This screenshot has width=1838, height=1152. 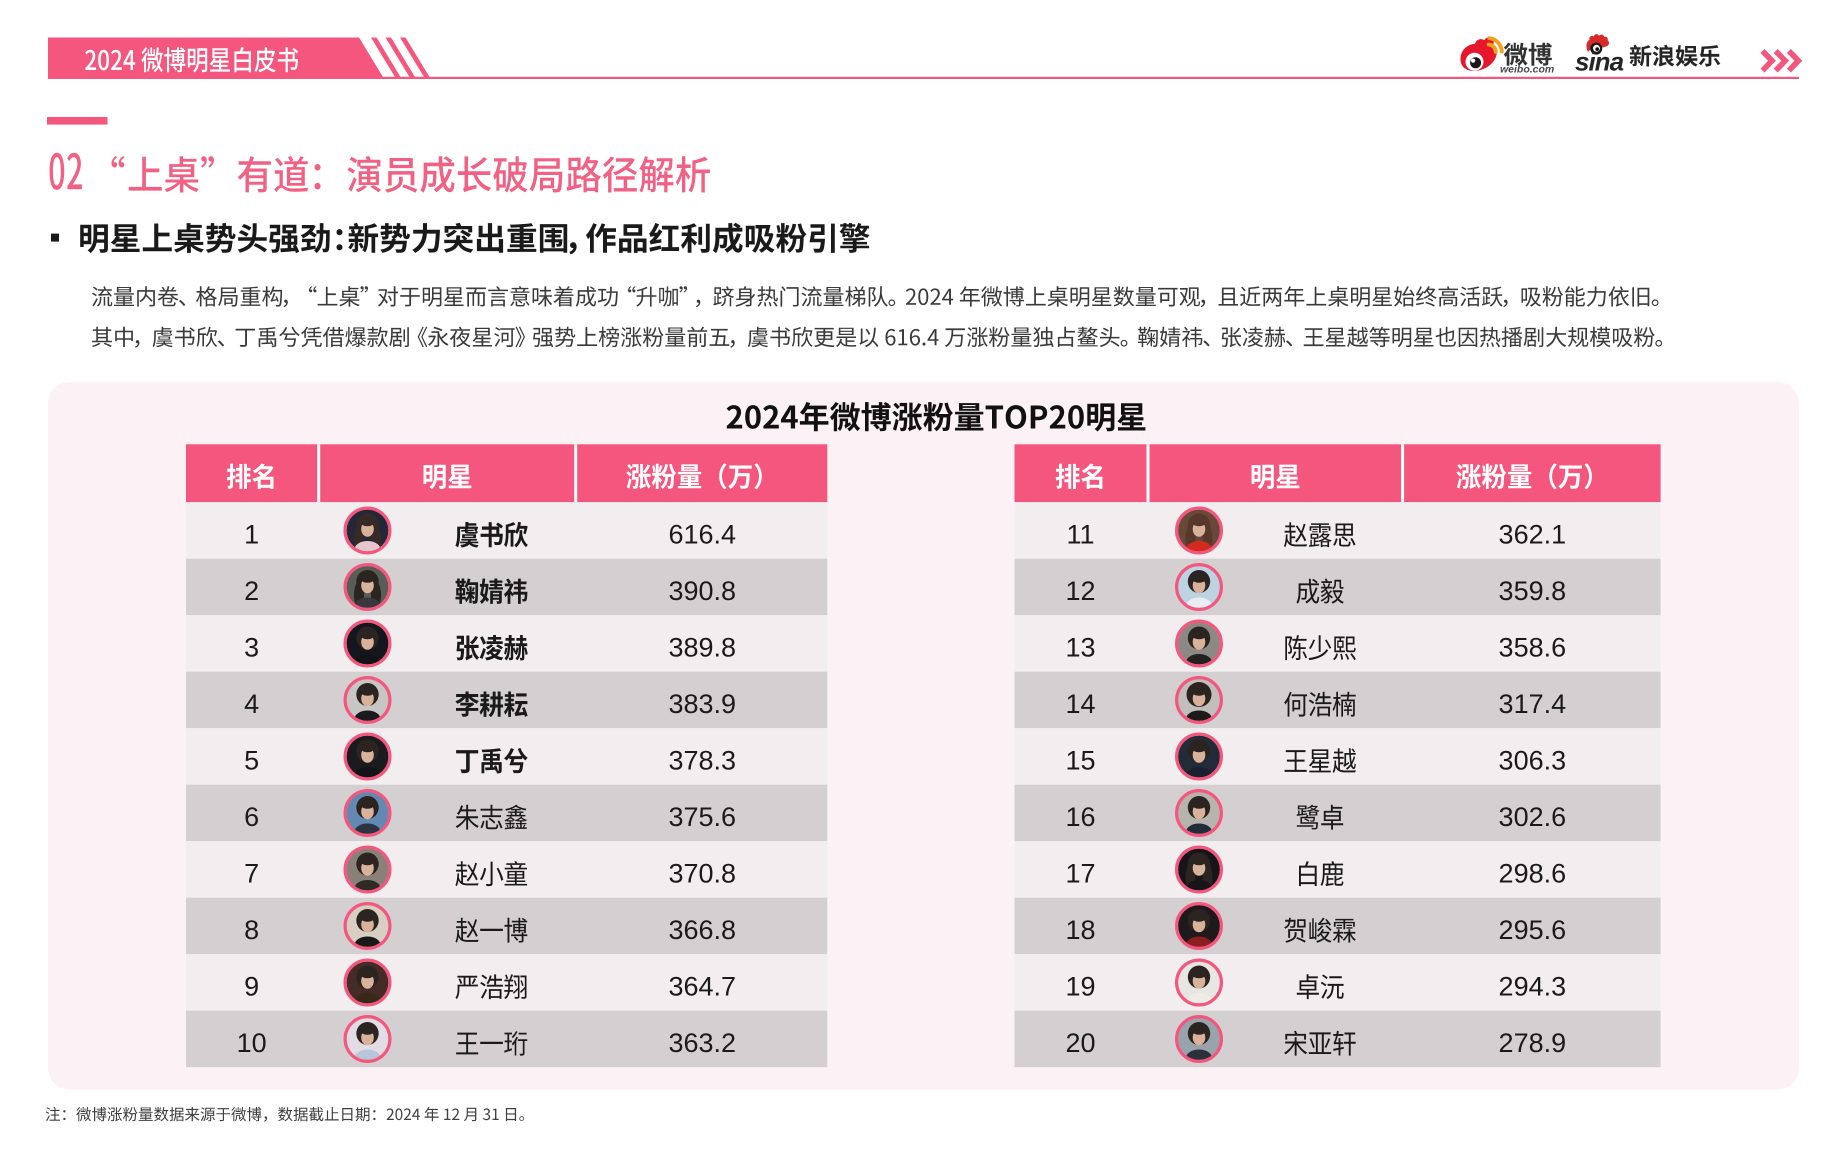 I want to click on svg-text: 370.8, so click(x=702, y=873).